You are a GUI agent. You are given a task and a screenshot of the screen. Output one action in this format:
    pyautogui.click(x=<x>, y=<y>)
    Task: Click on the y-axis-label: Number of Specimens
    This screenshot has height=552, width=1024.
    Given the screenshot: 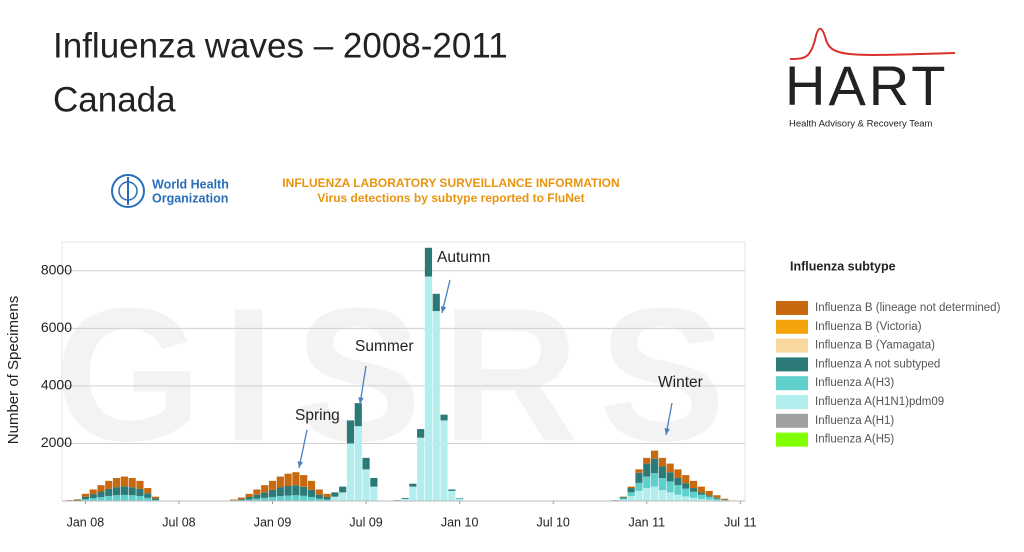 What is the action you would take?
    pyautogui.click(x=13, y=370)
    